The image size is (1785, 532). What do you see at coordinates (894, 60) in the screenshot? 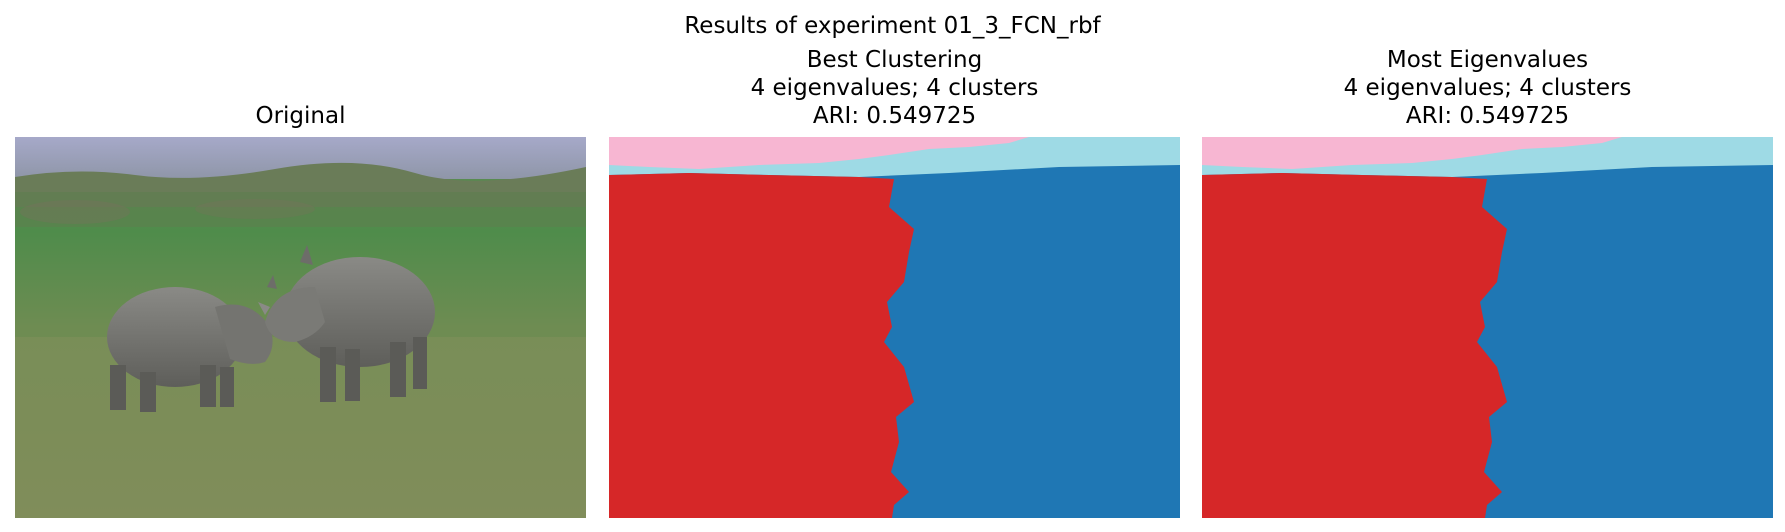
I see `panel-title-line: Best Clustering` at bounding box center [894, 60].